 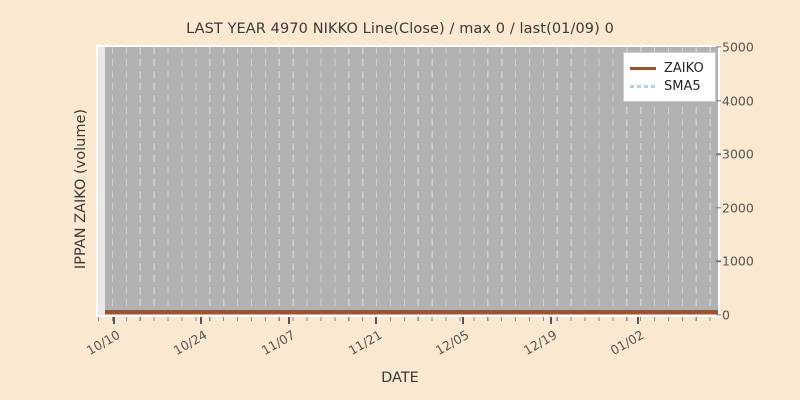 What do you see at coordinates (452, 343) in the screenshot?
I see `x-tick-label: 12/05` at bounding box center [452, 343].